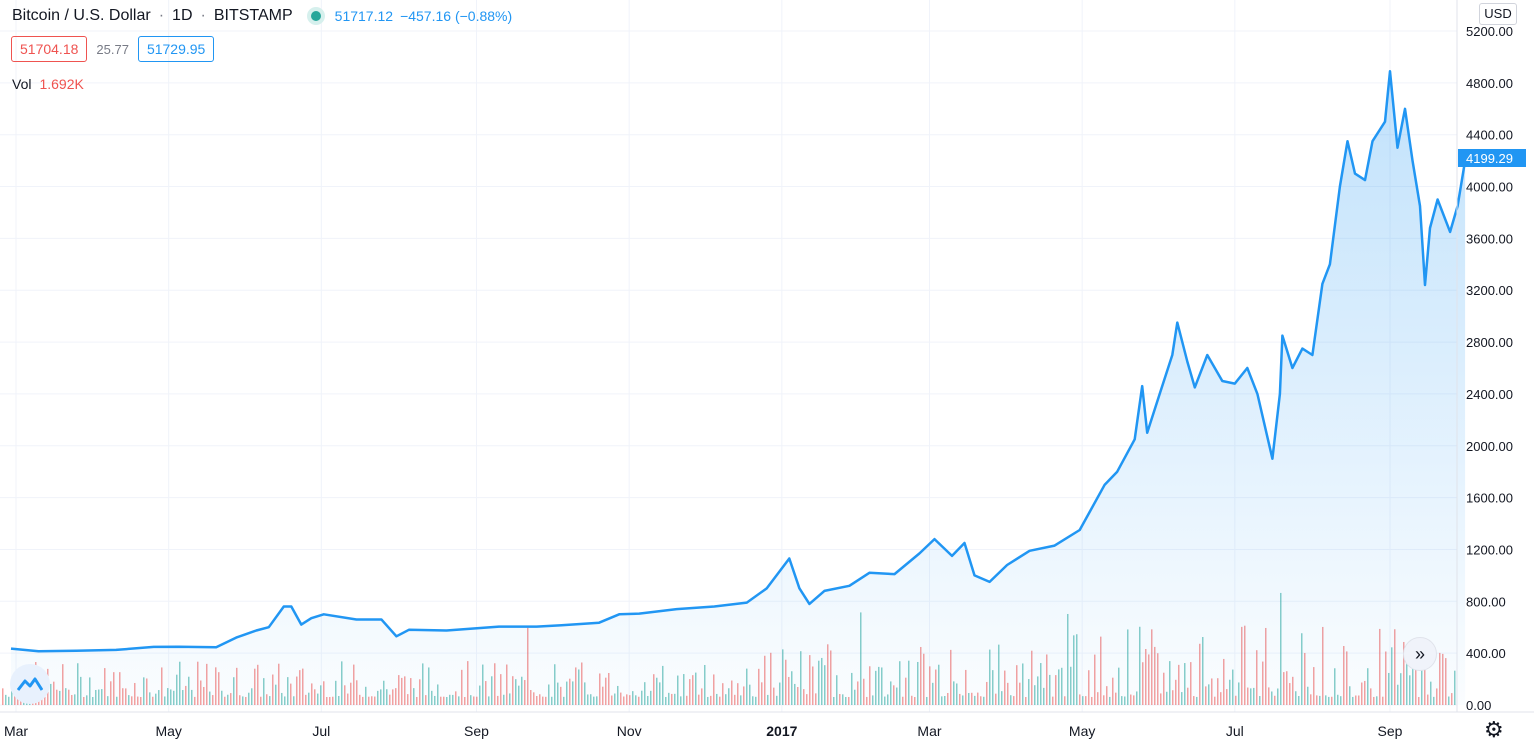 The width and height of the screenshot is (1534, 752). Describe the element at coordinates (1489, 135) in the screenshot. I see `y-tick-label: 4400.00` at that location.